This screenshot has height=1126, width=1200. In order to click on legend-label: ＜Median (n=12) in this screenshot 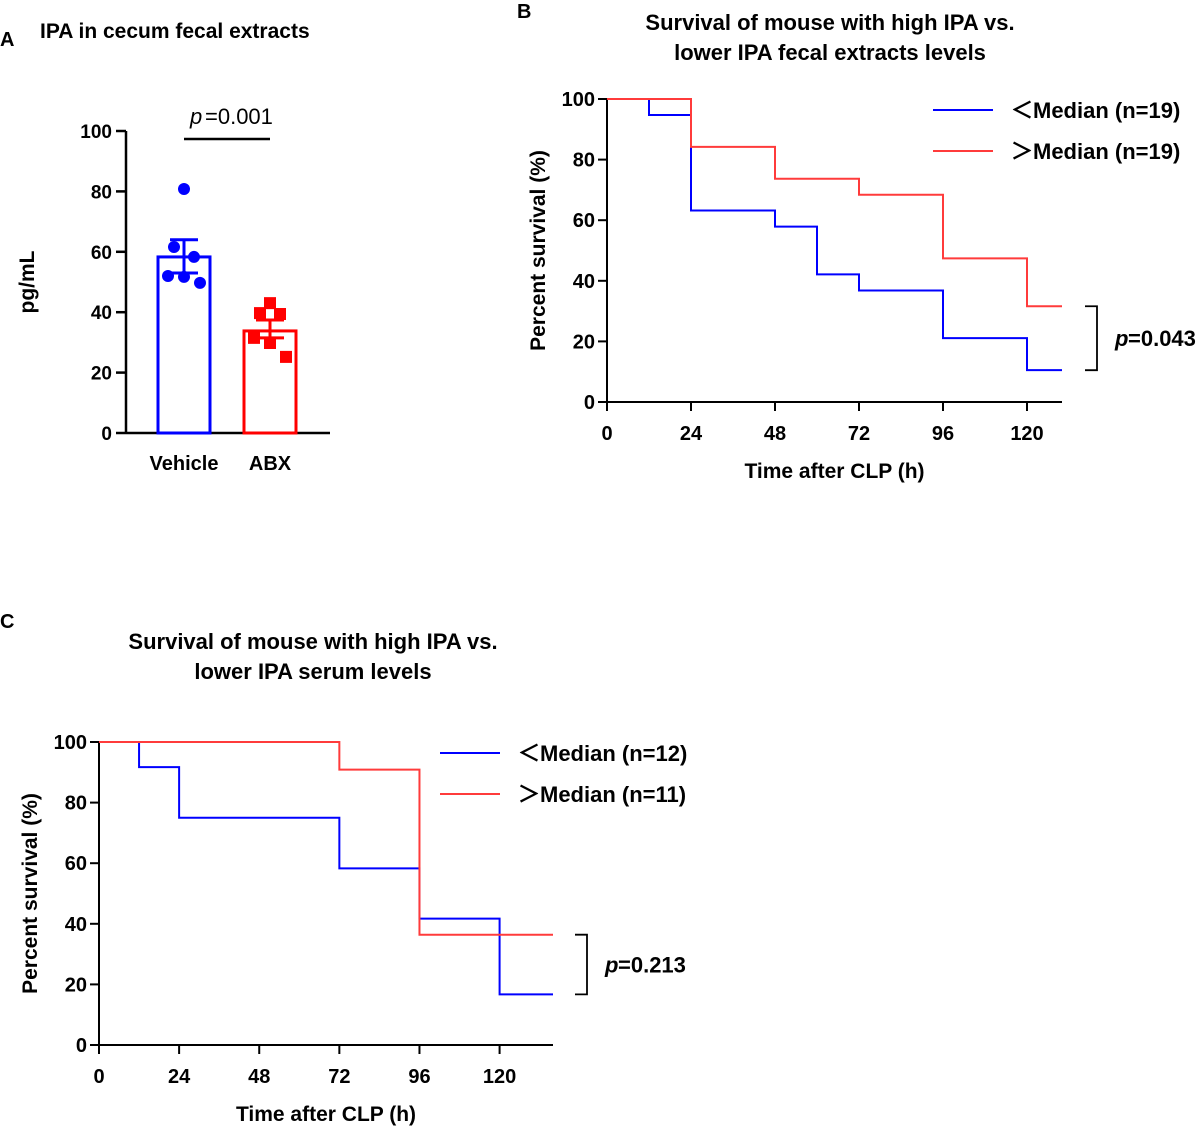, I will do `click(602, 753)`.